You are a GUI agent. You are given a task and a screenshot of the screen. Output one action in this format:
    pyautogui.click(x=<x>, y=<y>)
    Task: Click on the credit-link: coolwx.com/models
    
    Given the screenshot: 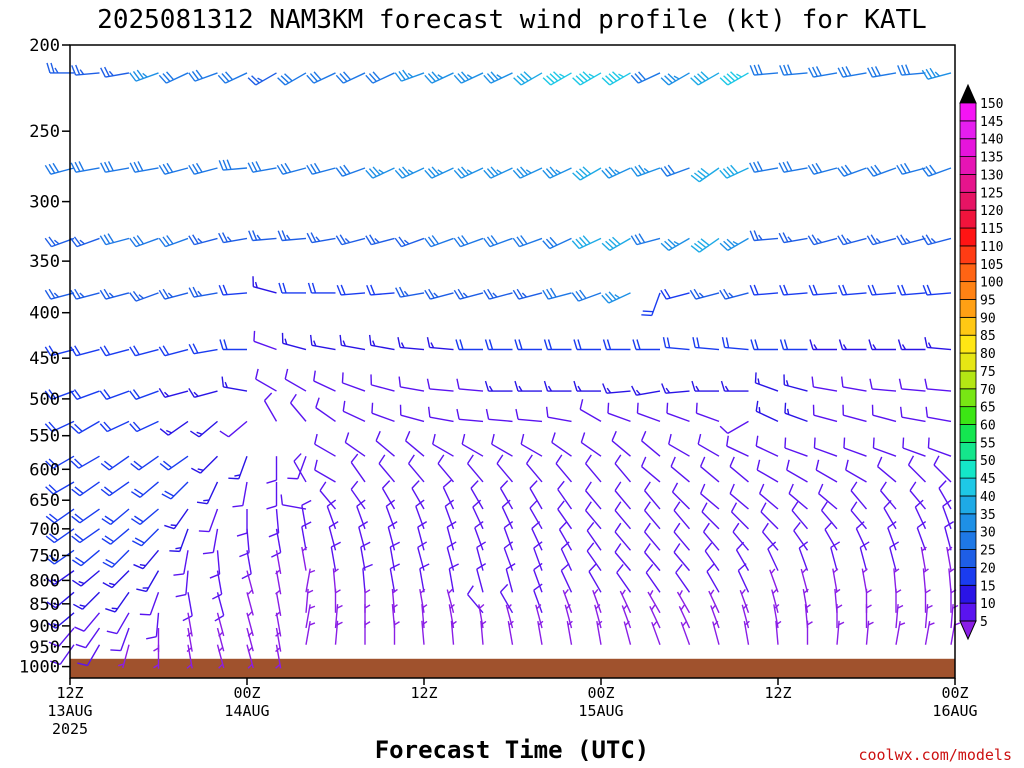 What is the action you would take?
    pyautogui.click(x=935, y=755)
    